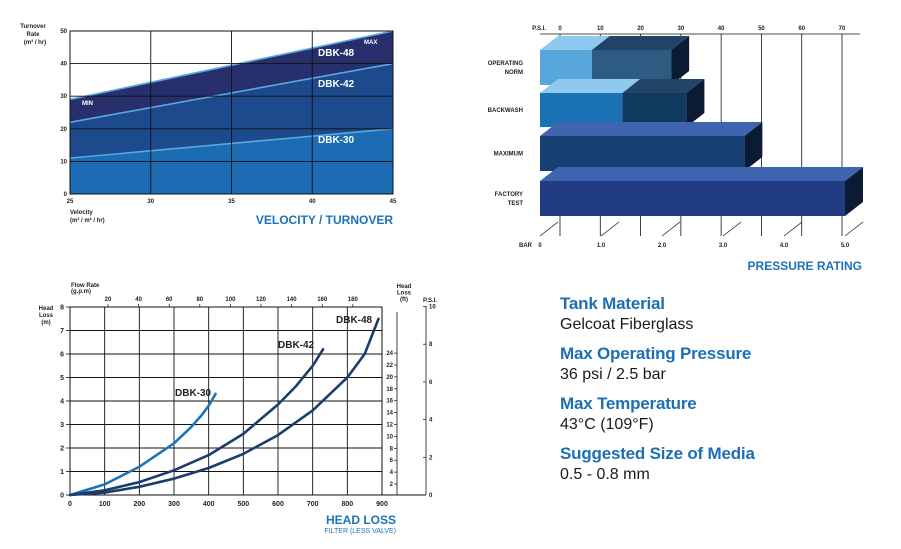 This screenshot has height=549, width=901. What do you see at coordinates (45, 323) in the screenshot?
I see `left-axis-label: (m)` at bounding box center [45, 323].